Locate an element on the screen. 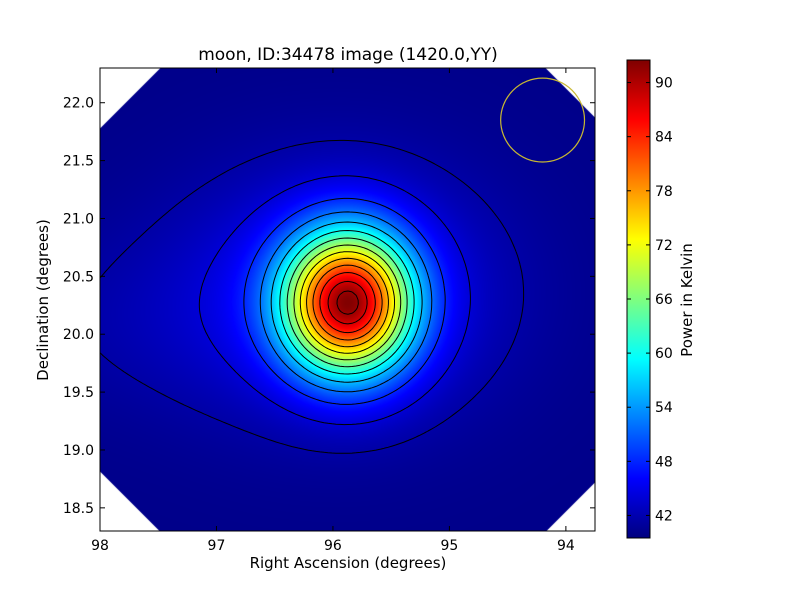  y-tick-label: 21.5 is located at coordinates (78, 162).